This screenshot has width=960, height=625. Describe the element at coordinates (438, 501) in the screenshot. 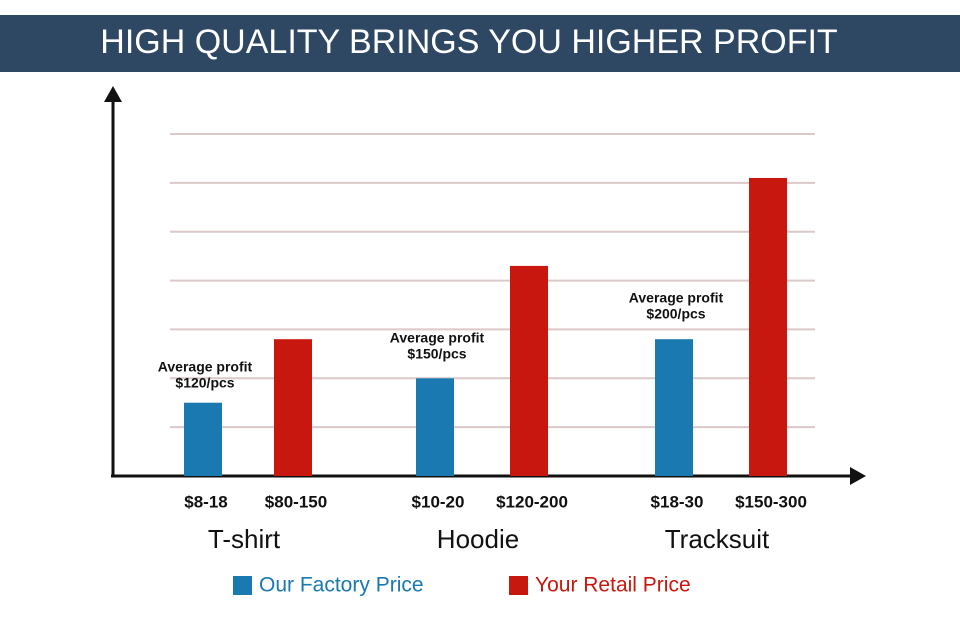

I see `price-label: $10-20` at that location.